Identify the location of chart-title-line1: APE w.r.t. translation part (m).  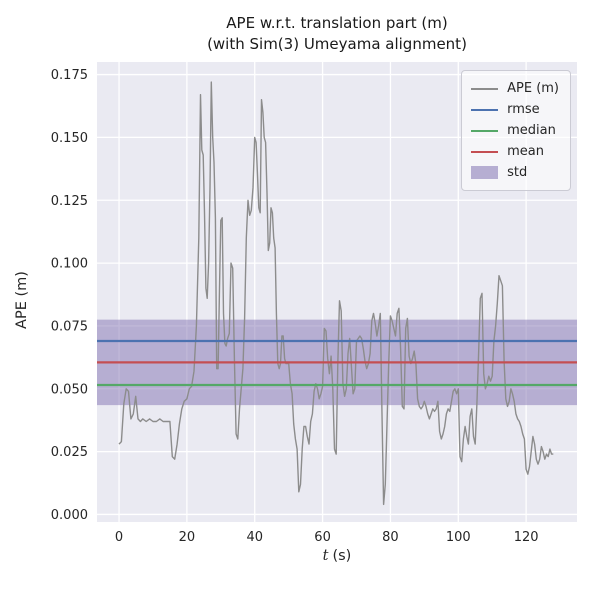
(337, 23).